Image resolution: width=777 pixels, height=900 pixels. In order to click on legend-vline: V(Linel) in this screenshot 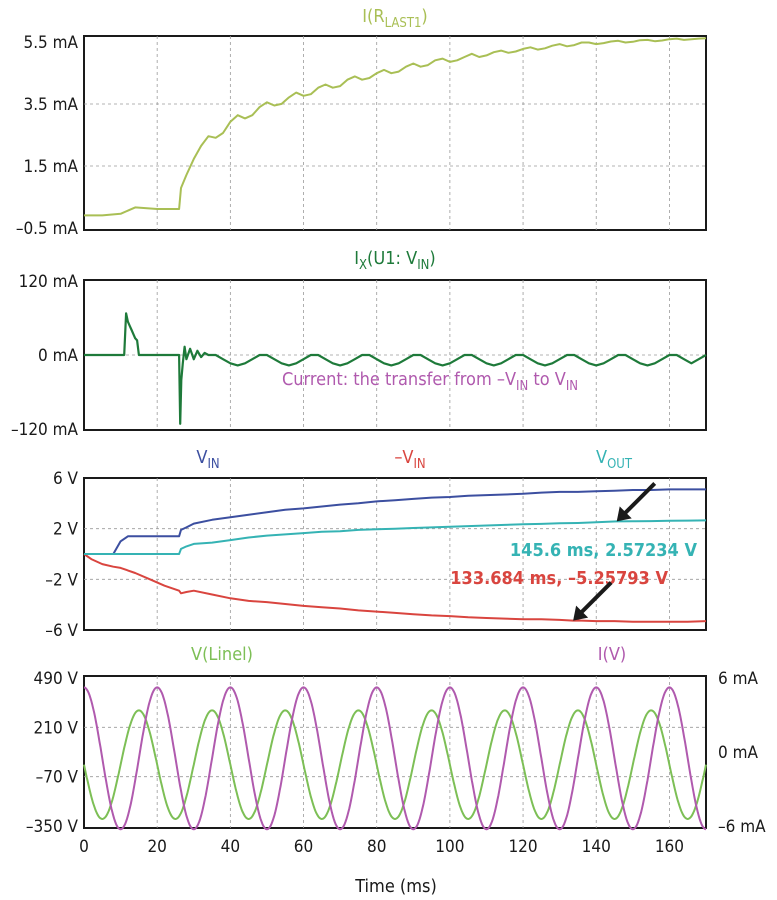, I will do `click(222, 654)`.